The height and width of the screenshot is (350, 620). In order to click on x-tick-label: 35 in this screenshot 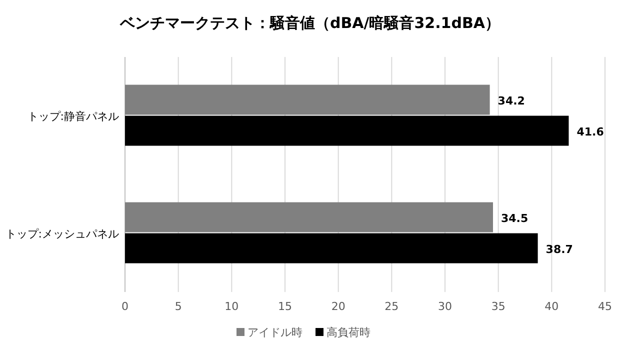, I will do `click(498, 306)`.